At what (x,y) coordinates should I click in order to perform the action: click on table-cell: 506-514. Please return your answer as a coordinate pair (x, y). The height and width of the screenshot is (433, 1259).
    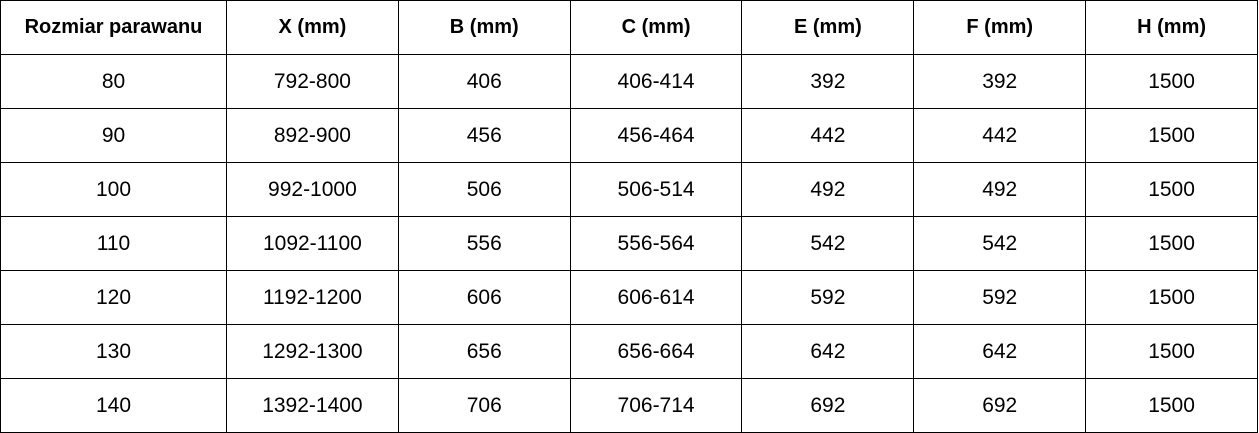
    Looking at the image, I should click on (656, 189).